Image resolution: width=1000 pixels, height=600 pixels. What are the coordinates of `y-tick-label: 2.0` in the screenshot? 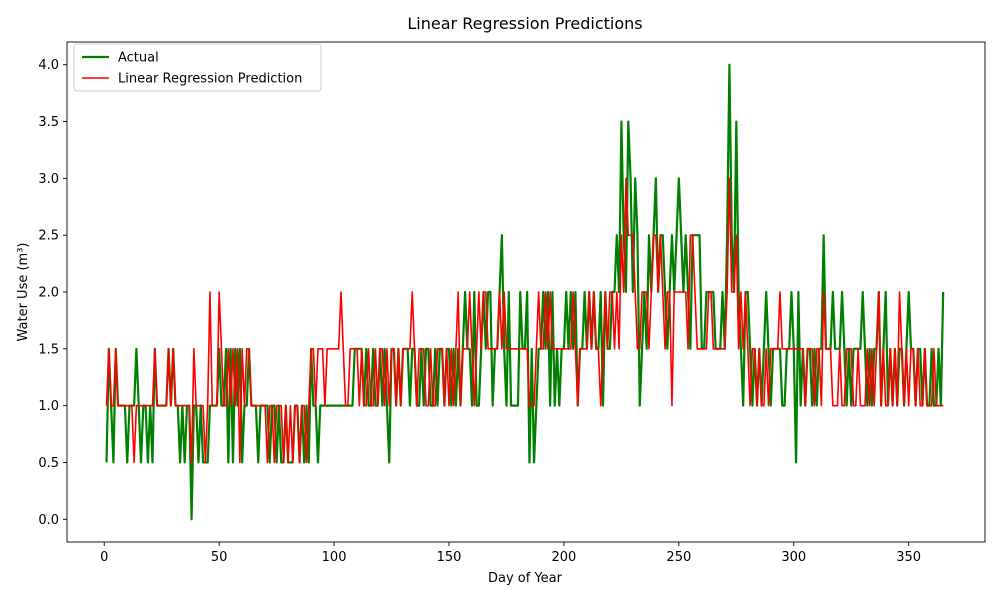 It's located at (48, 293).